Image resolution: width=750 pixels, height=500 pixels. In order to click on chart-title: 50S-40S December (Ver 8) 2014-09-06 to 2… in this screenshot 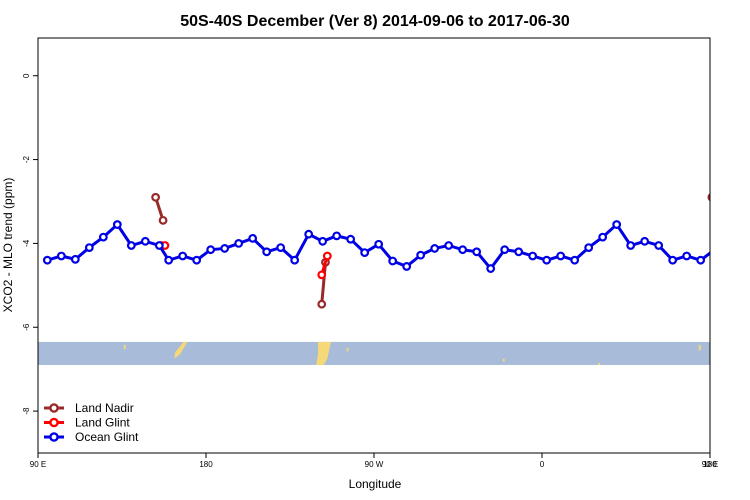, I will do `click(375, 21)`.